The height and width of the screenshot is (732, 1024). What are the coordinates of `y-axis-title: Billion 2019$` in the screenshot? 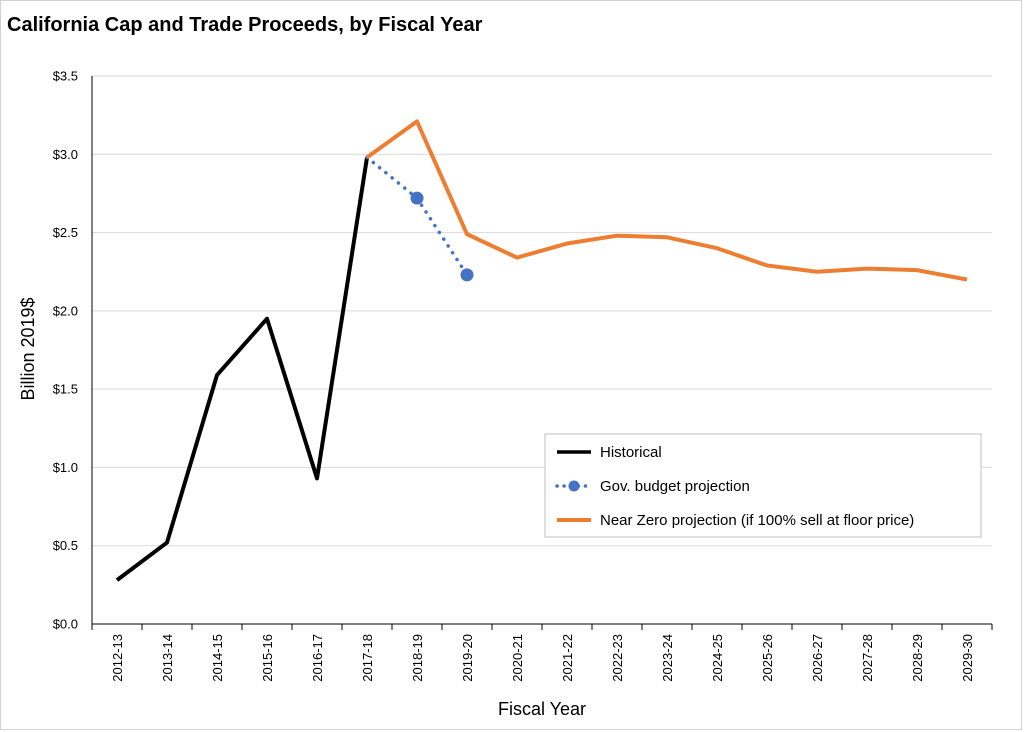 It's located at (28, 348).